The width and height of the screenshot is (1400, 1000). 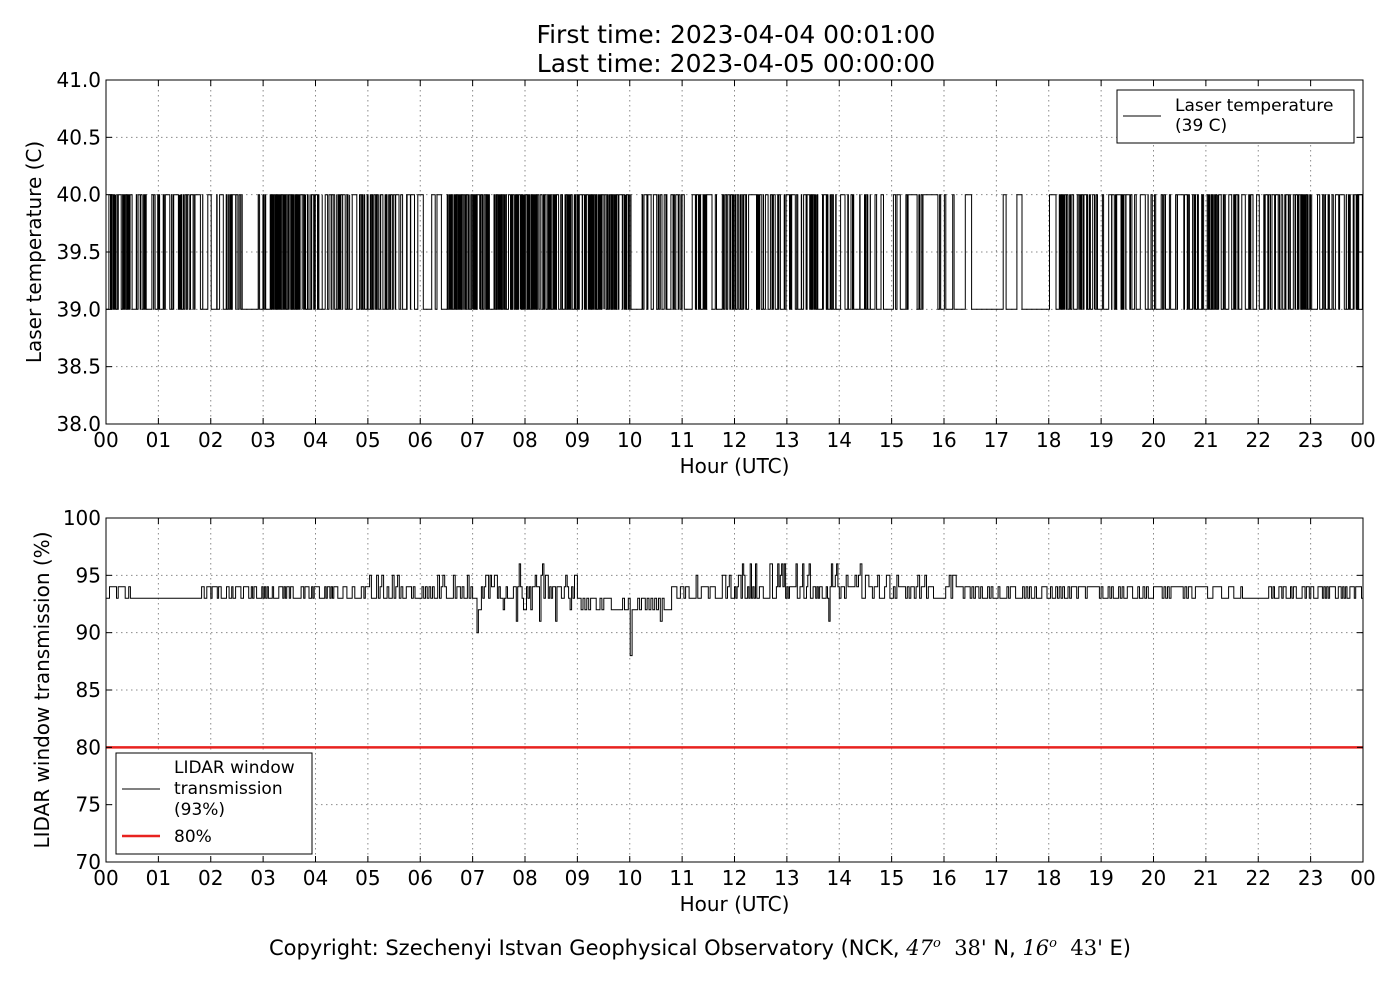 I want to click on legend: Laser temperature (39 C), so click(x=1235, y=116).